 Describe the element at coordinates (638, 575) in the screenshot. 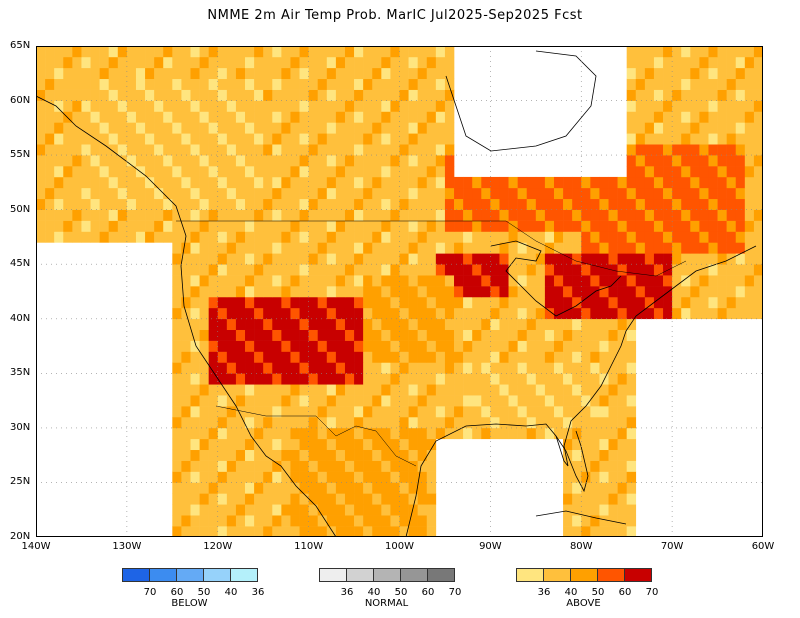

I see `legend-swatch` at that location.